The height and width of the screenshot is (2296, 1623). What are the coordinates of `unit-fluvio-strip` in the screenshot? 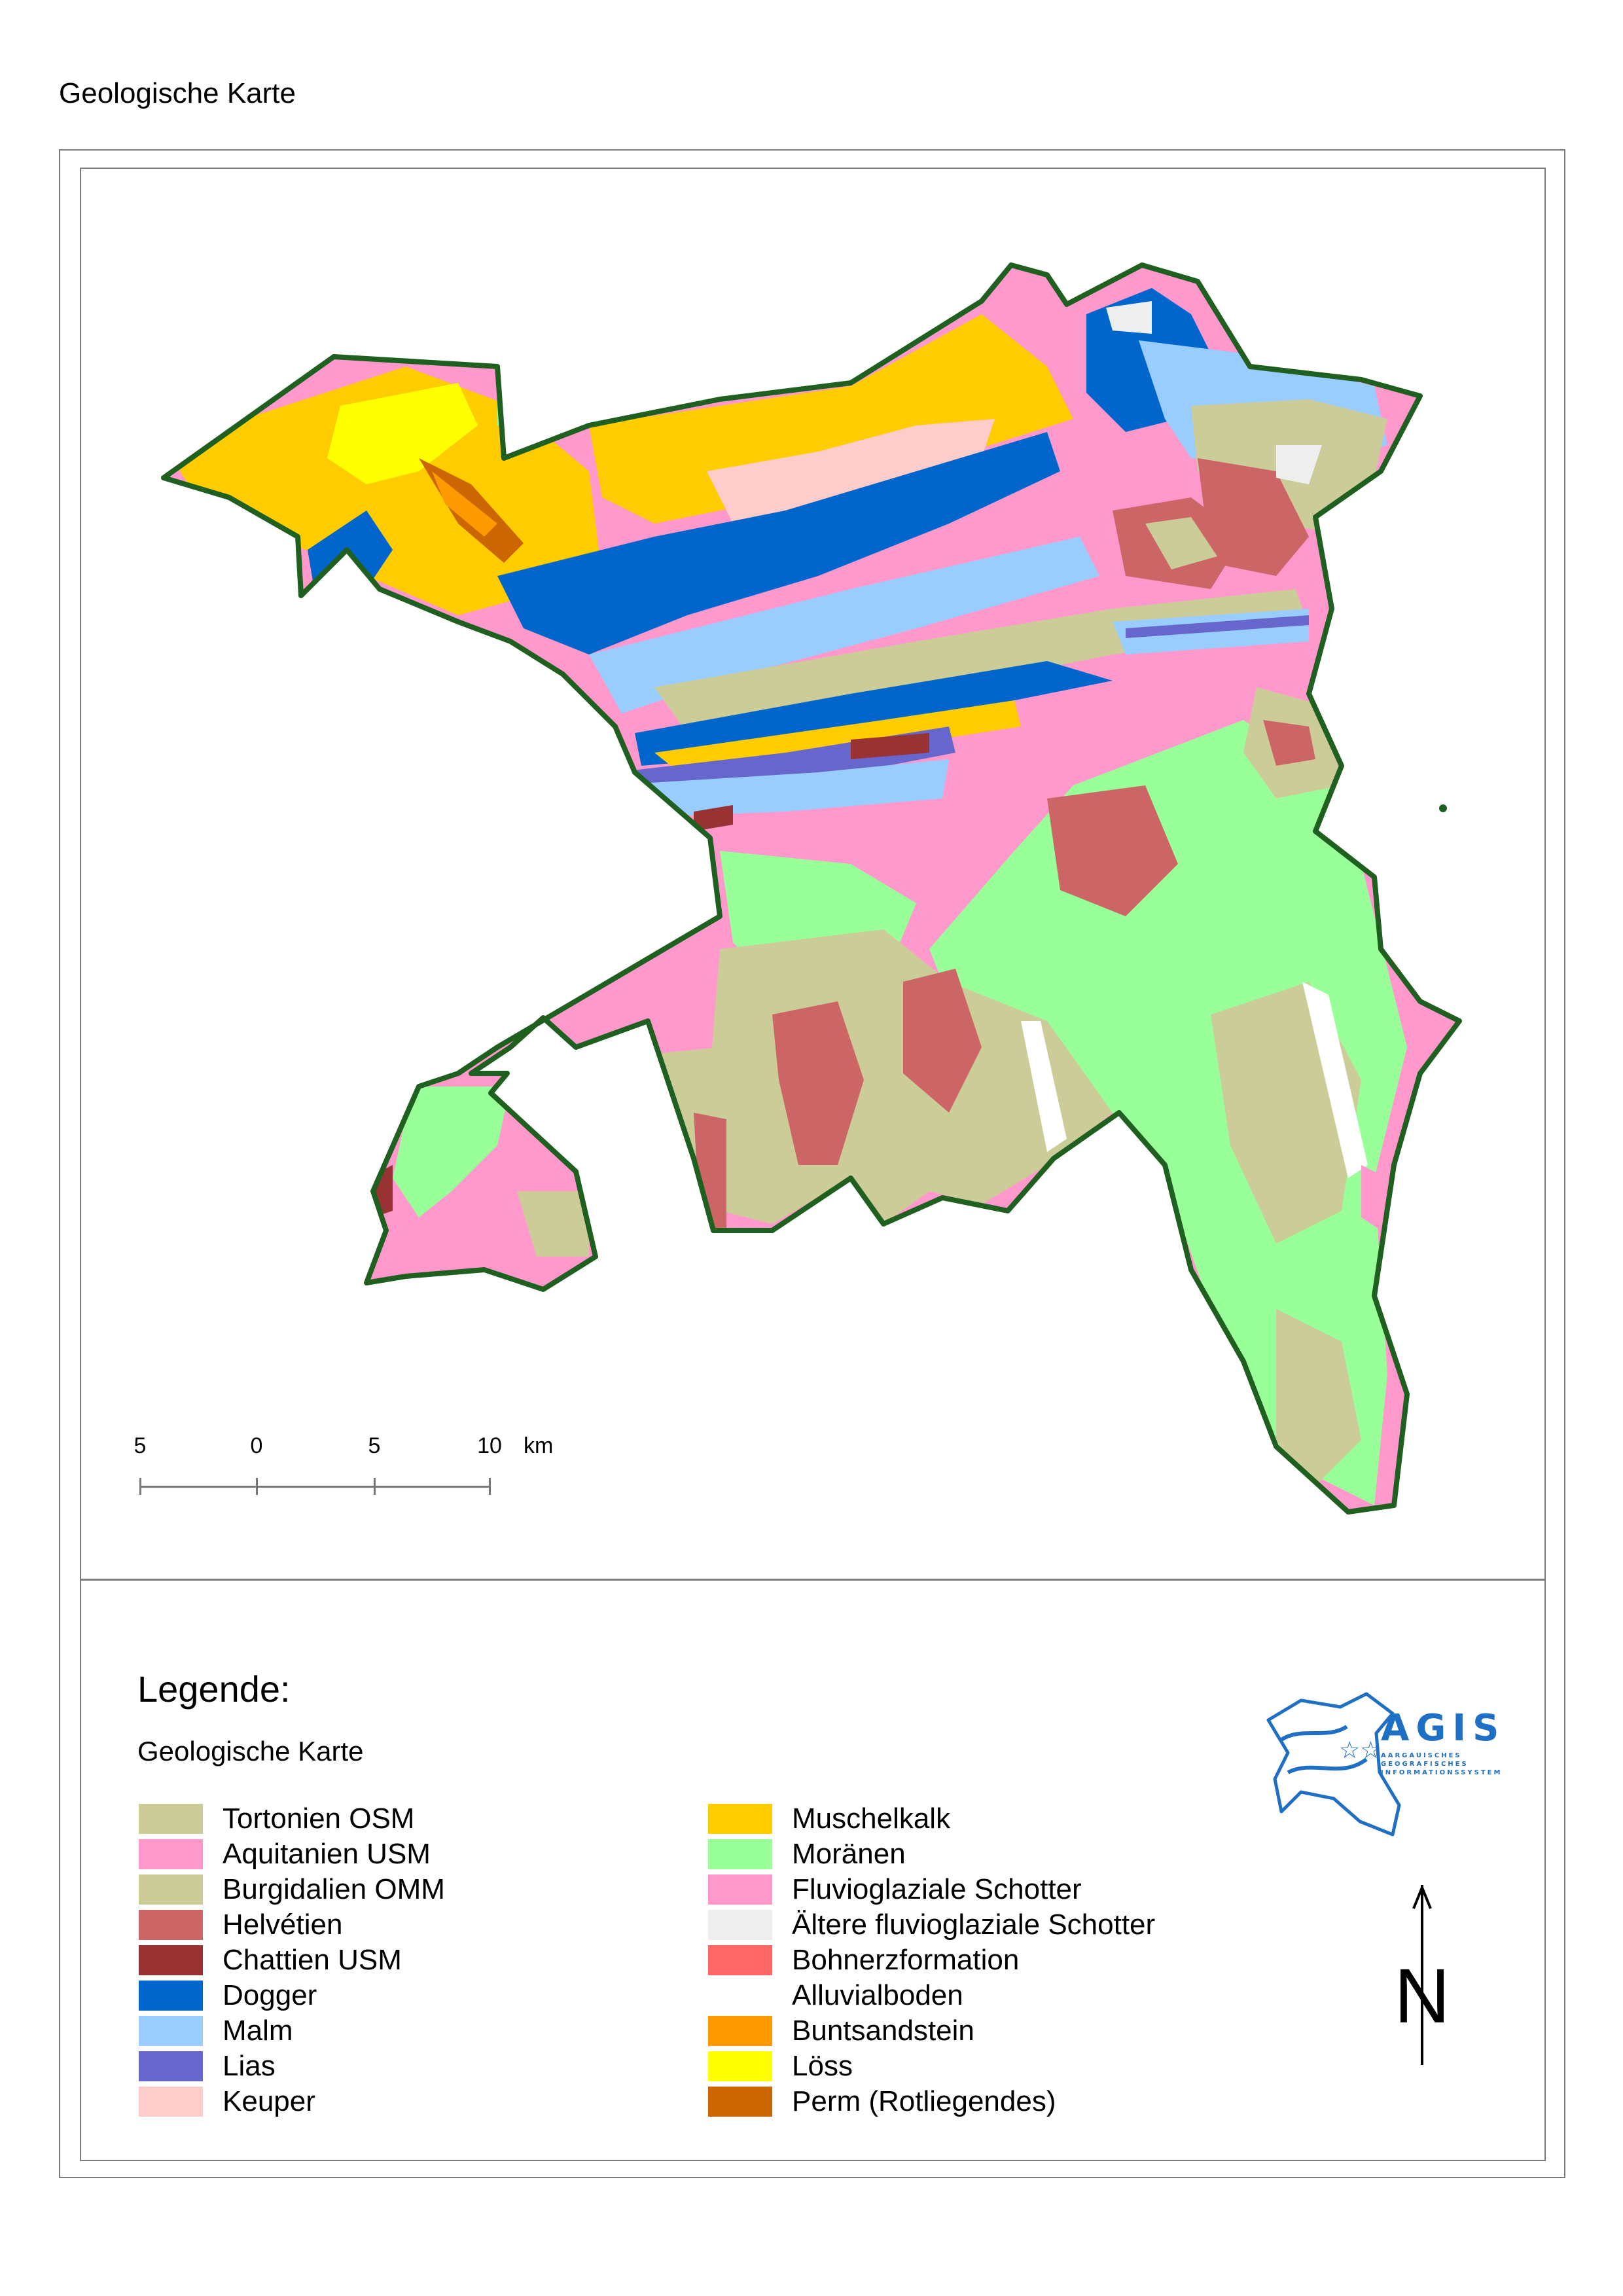 It's located at (1374, 1197).